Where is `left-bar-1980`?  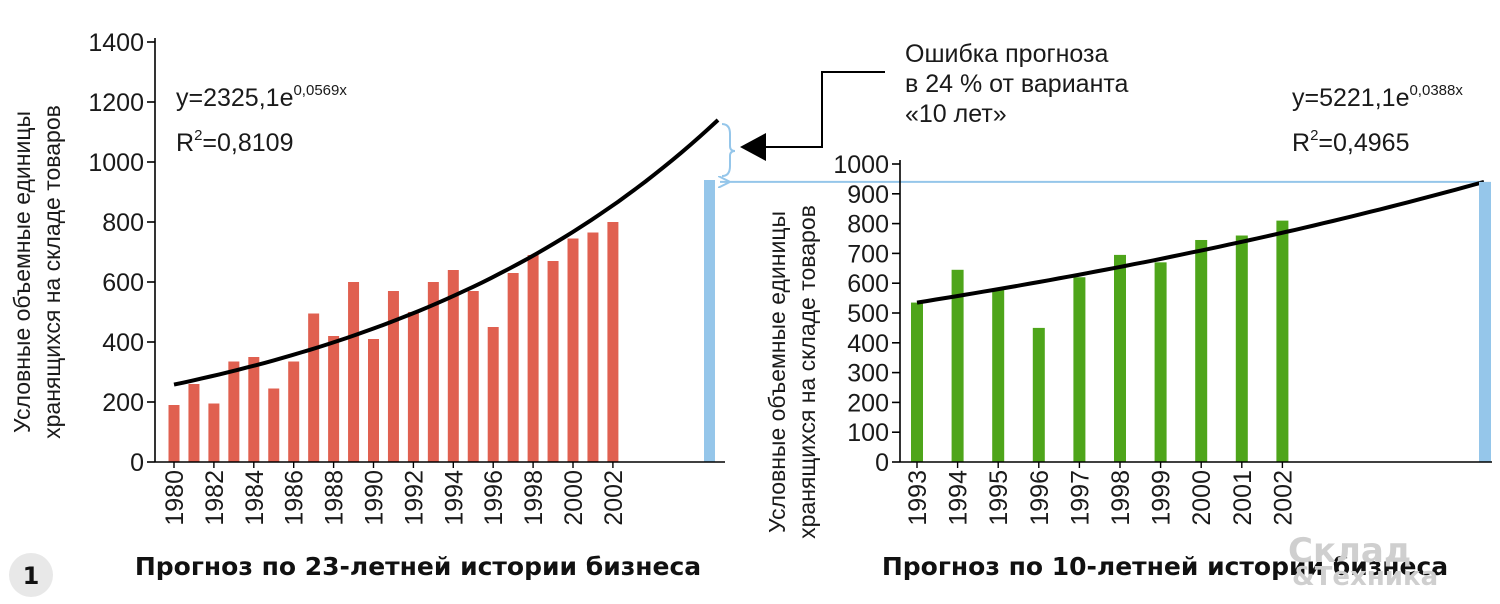 left-bar-1980 is located at coordinates (174, 433).